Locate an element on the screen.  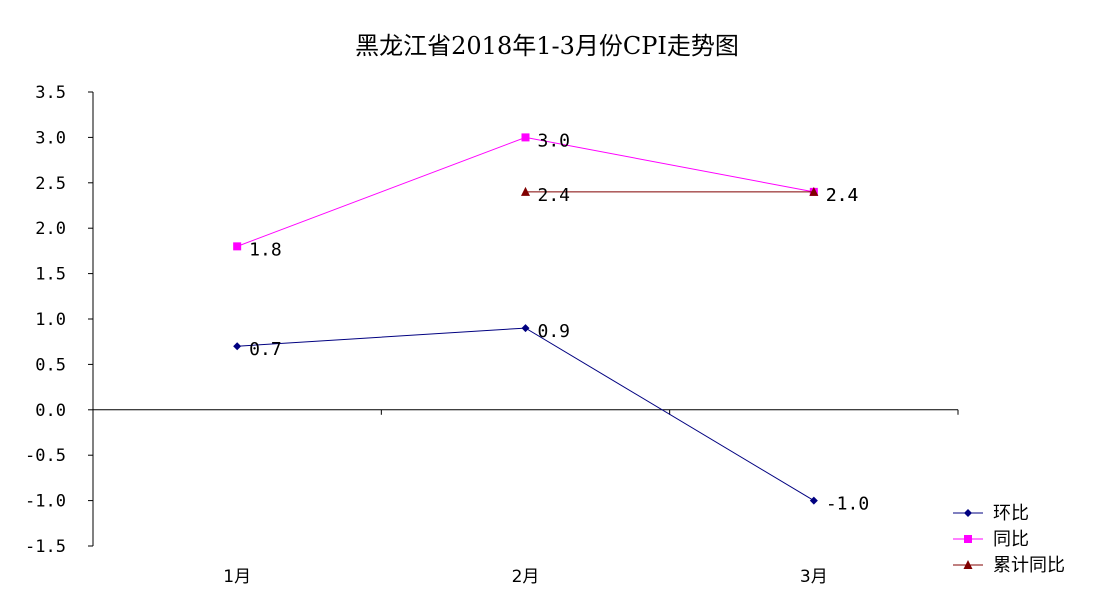
data-label: -1.0 is located at coordinates (847, 504).